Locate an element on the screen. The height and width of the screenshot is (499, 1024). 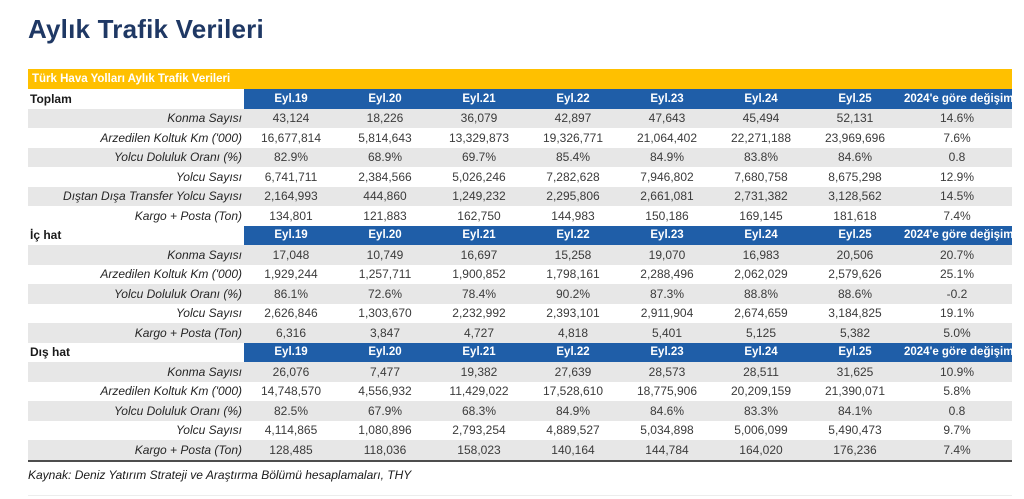
data-cell: 1,929,244 is located at coordinates (291, 274).